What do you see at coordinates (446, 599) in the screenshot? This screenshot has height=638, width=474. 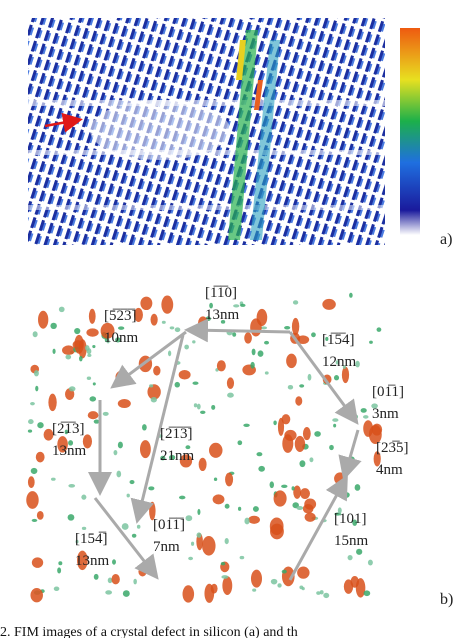 I see `panel-label: b)` at bounding box center [446, 599].